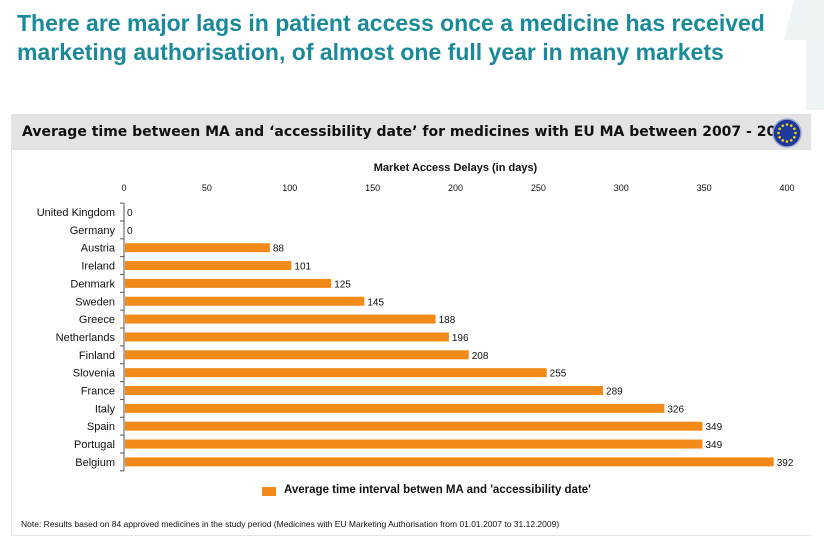 The height and width of the screenshot is (543, 824). What do you see at coordinates (94, 445) in the screenshot?
I see `category-label: Portugal` at bounding box center [94, 445].